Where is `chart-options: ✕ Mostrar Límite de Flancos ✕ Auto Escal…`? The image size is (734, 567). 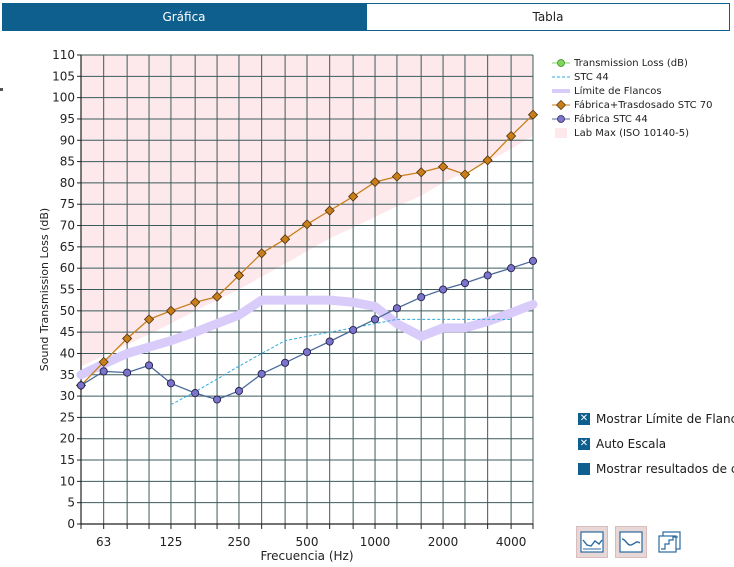 chart-options: ✕ Mostrar Límite de Flancos ✕ Auto Escal… is located at coordinates (656, 443).